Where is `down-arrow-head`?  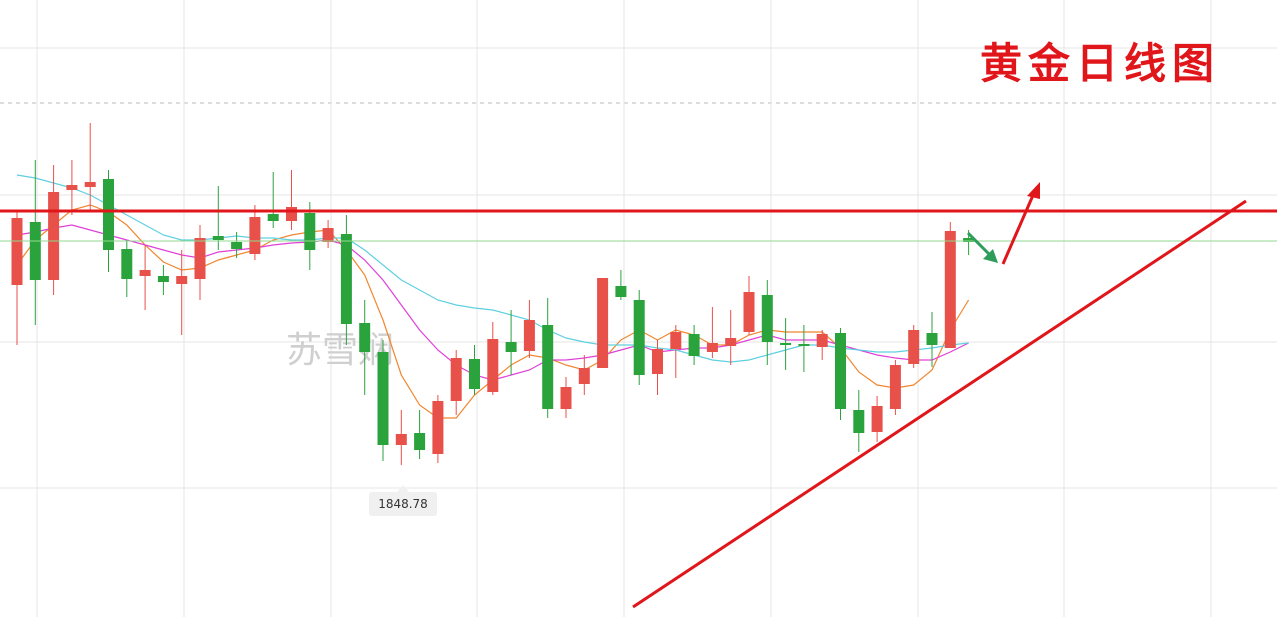 down-arrow-head is located at coordinates (990, 256).